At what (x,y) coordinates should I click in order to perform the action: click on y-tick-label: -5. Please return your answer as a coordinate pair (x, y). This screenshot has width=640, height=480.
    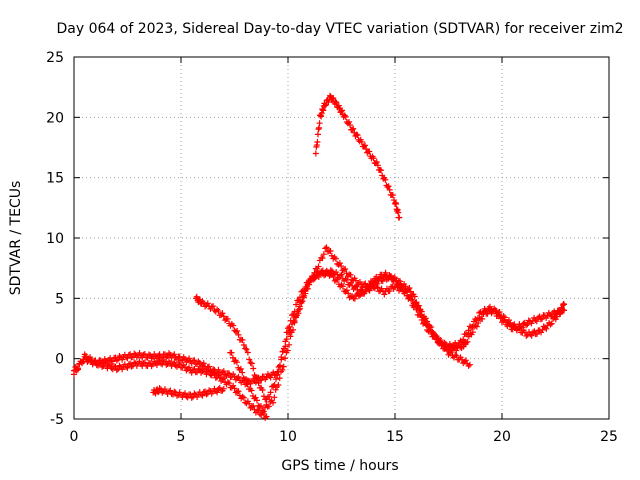
    Looking at the image, I should click on (57, 420).